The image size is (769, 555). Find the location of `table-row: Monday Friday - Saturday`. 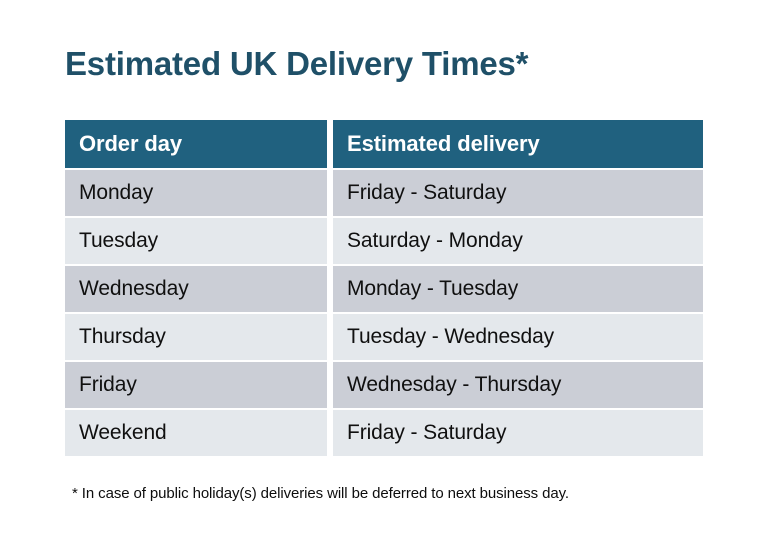

table-row: Monday Friday - Saturday is located at coordinates (384, 193).